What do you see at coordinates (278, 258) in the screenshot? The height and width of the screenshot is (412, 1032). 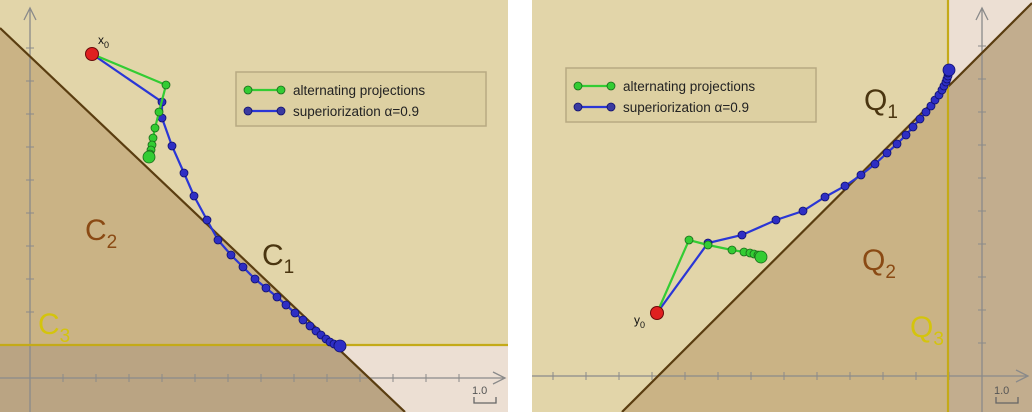 I see `label-c1: C1` at bounding box center [278, 258].